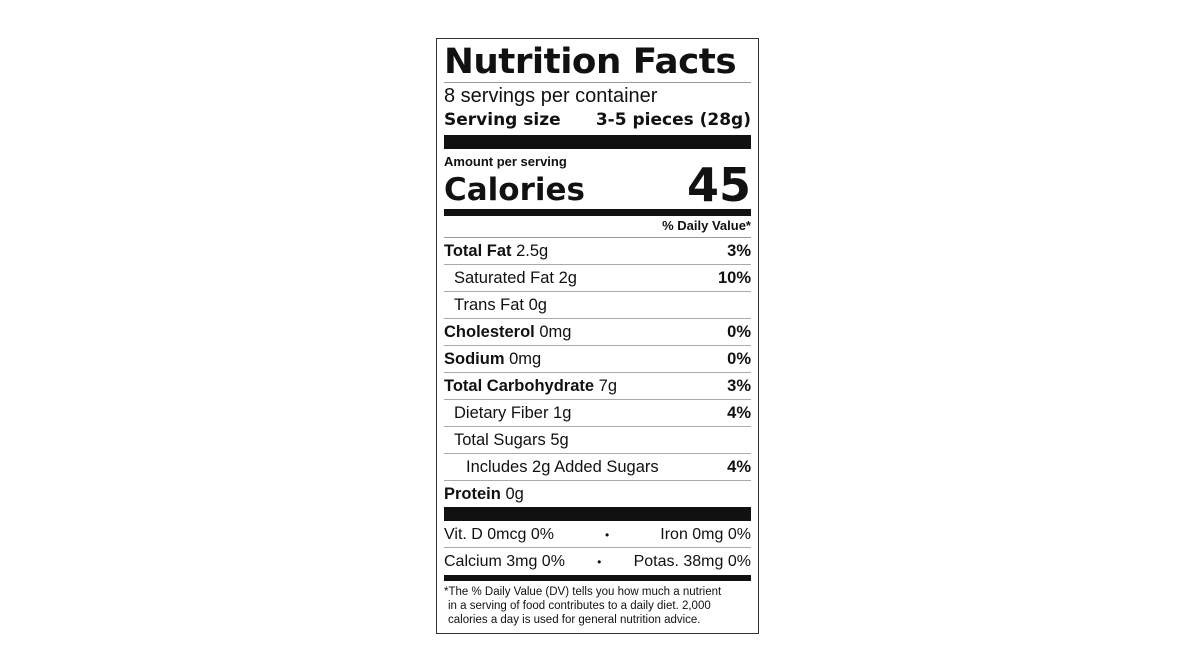  Describe the element at coordinates (505, 161) in the screenshot. I see `amount-per-serving: Amount per serving` at that location.